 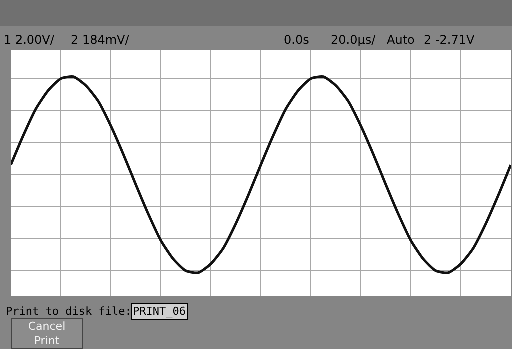 I want to click on text: 0.0s, so click(x=297, y=40).